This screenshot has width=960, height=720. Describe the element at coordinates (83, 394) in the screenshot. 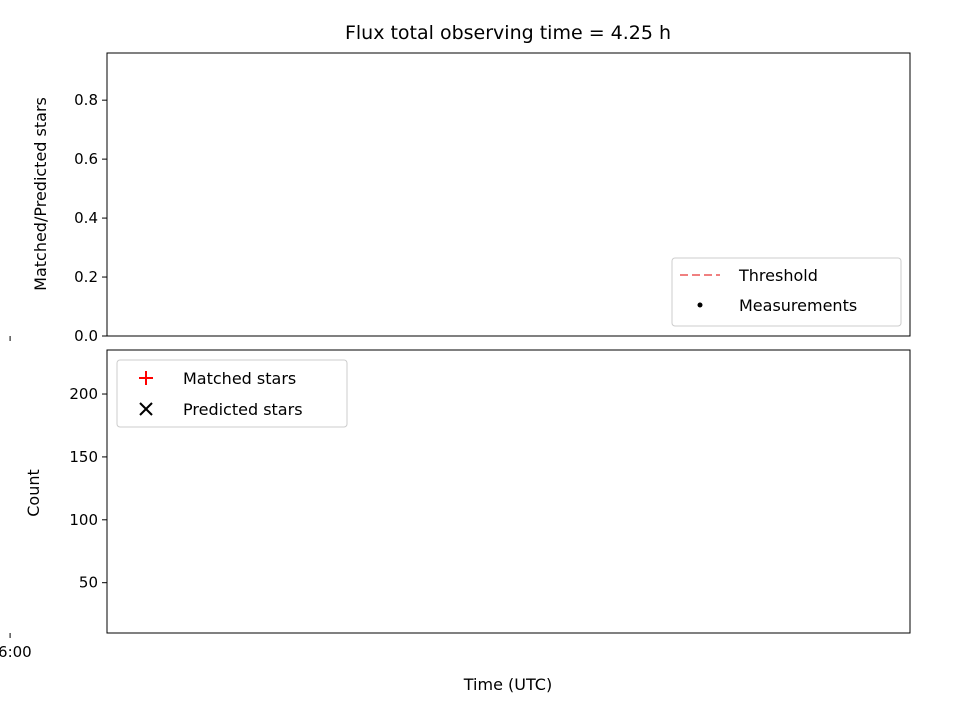

I see `y-tick-label: 200` at that location.